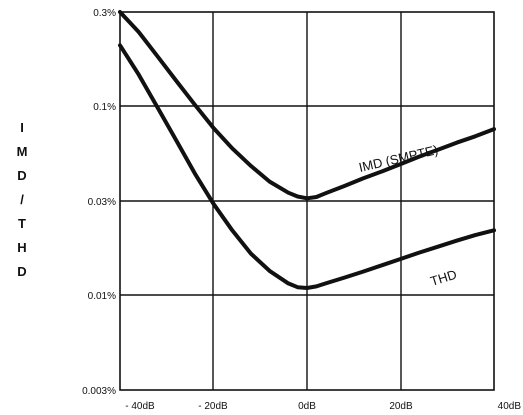 This screenshot has width=523, height=415. What do you see at coordinates (102, 202) in the screenshot?
I see `y-tick-label: 0.03%` at bounding box center [102, 202].